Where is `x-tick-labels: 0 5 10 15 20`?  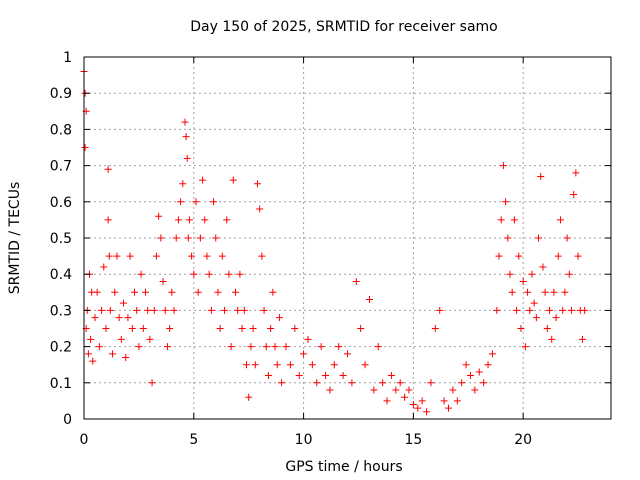
x-tick-labels: 0 5 10 15 20 is located at coordinates (306, 440).